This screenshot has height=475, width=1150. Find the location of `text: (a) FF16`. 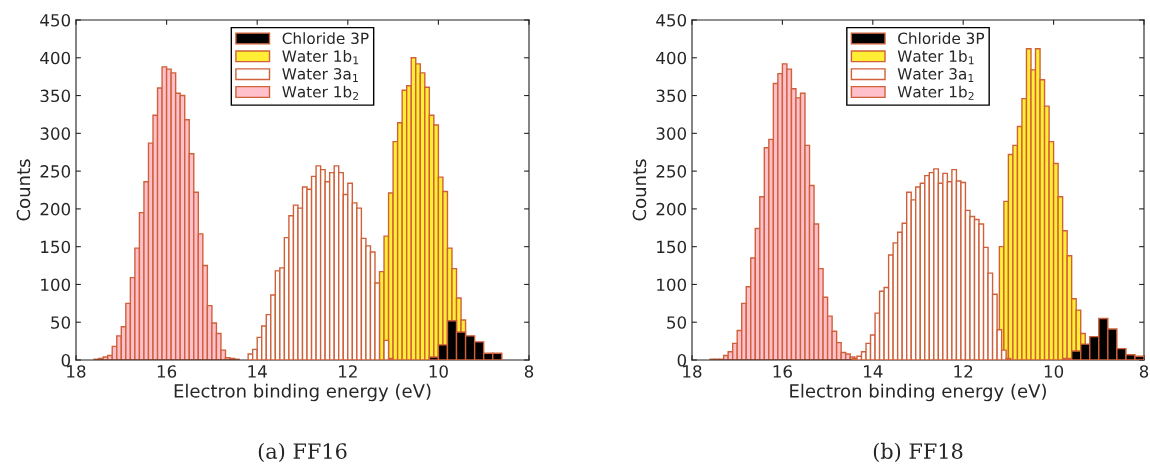

text: (a) FF16 is located at coordinates (302, 452).